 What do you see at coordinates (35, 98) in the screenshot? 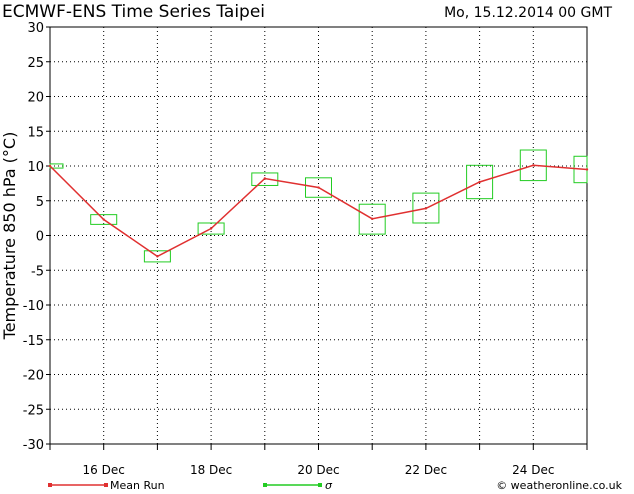
I see `y-tick-label: 20` at bounding box center [35, 98].